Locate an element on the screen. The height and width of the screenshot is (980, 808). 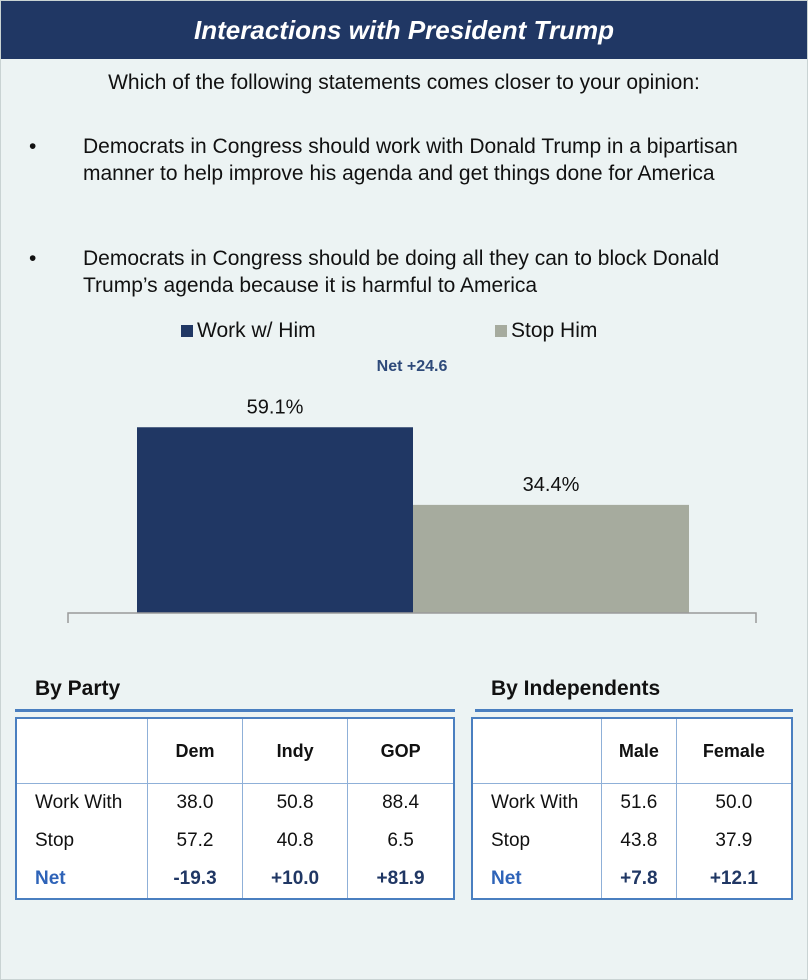
table-row: Stop 57.2 40.8 6.5 is located at coordinates (235, 841).